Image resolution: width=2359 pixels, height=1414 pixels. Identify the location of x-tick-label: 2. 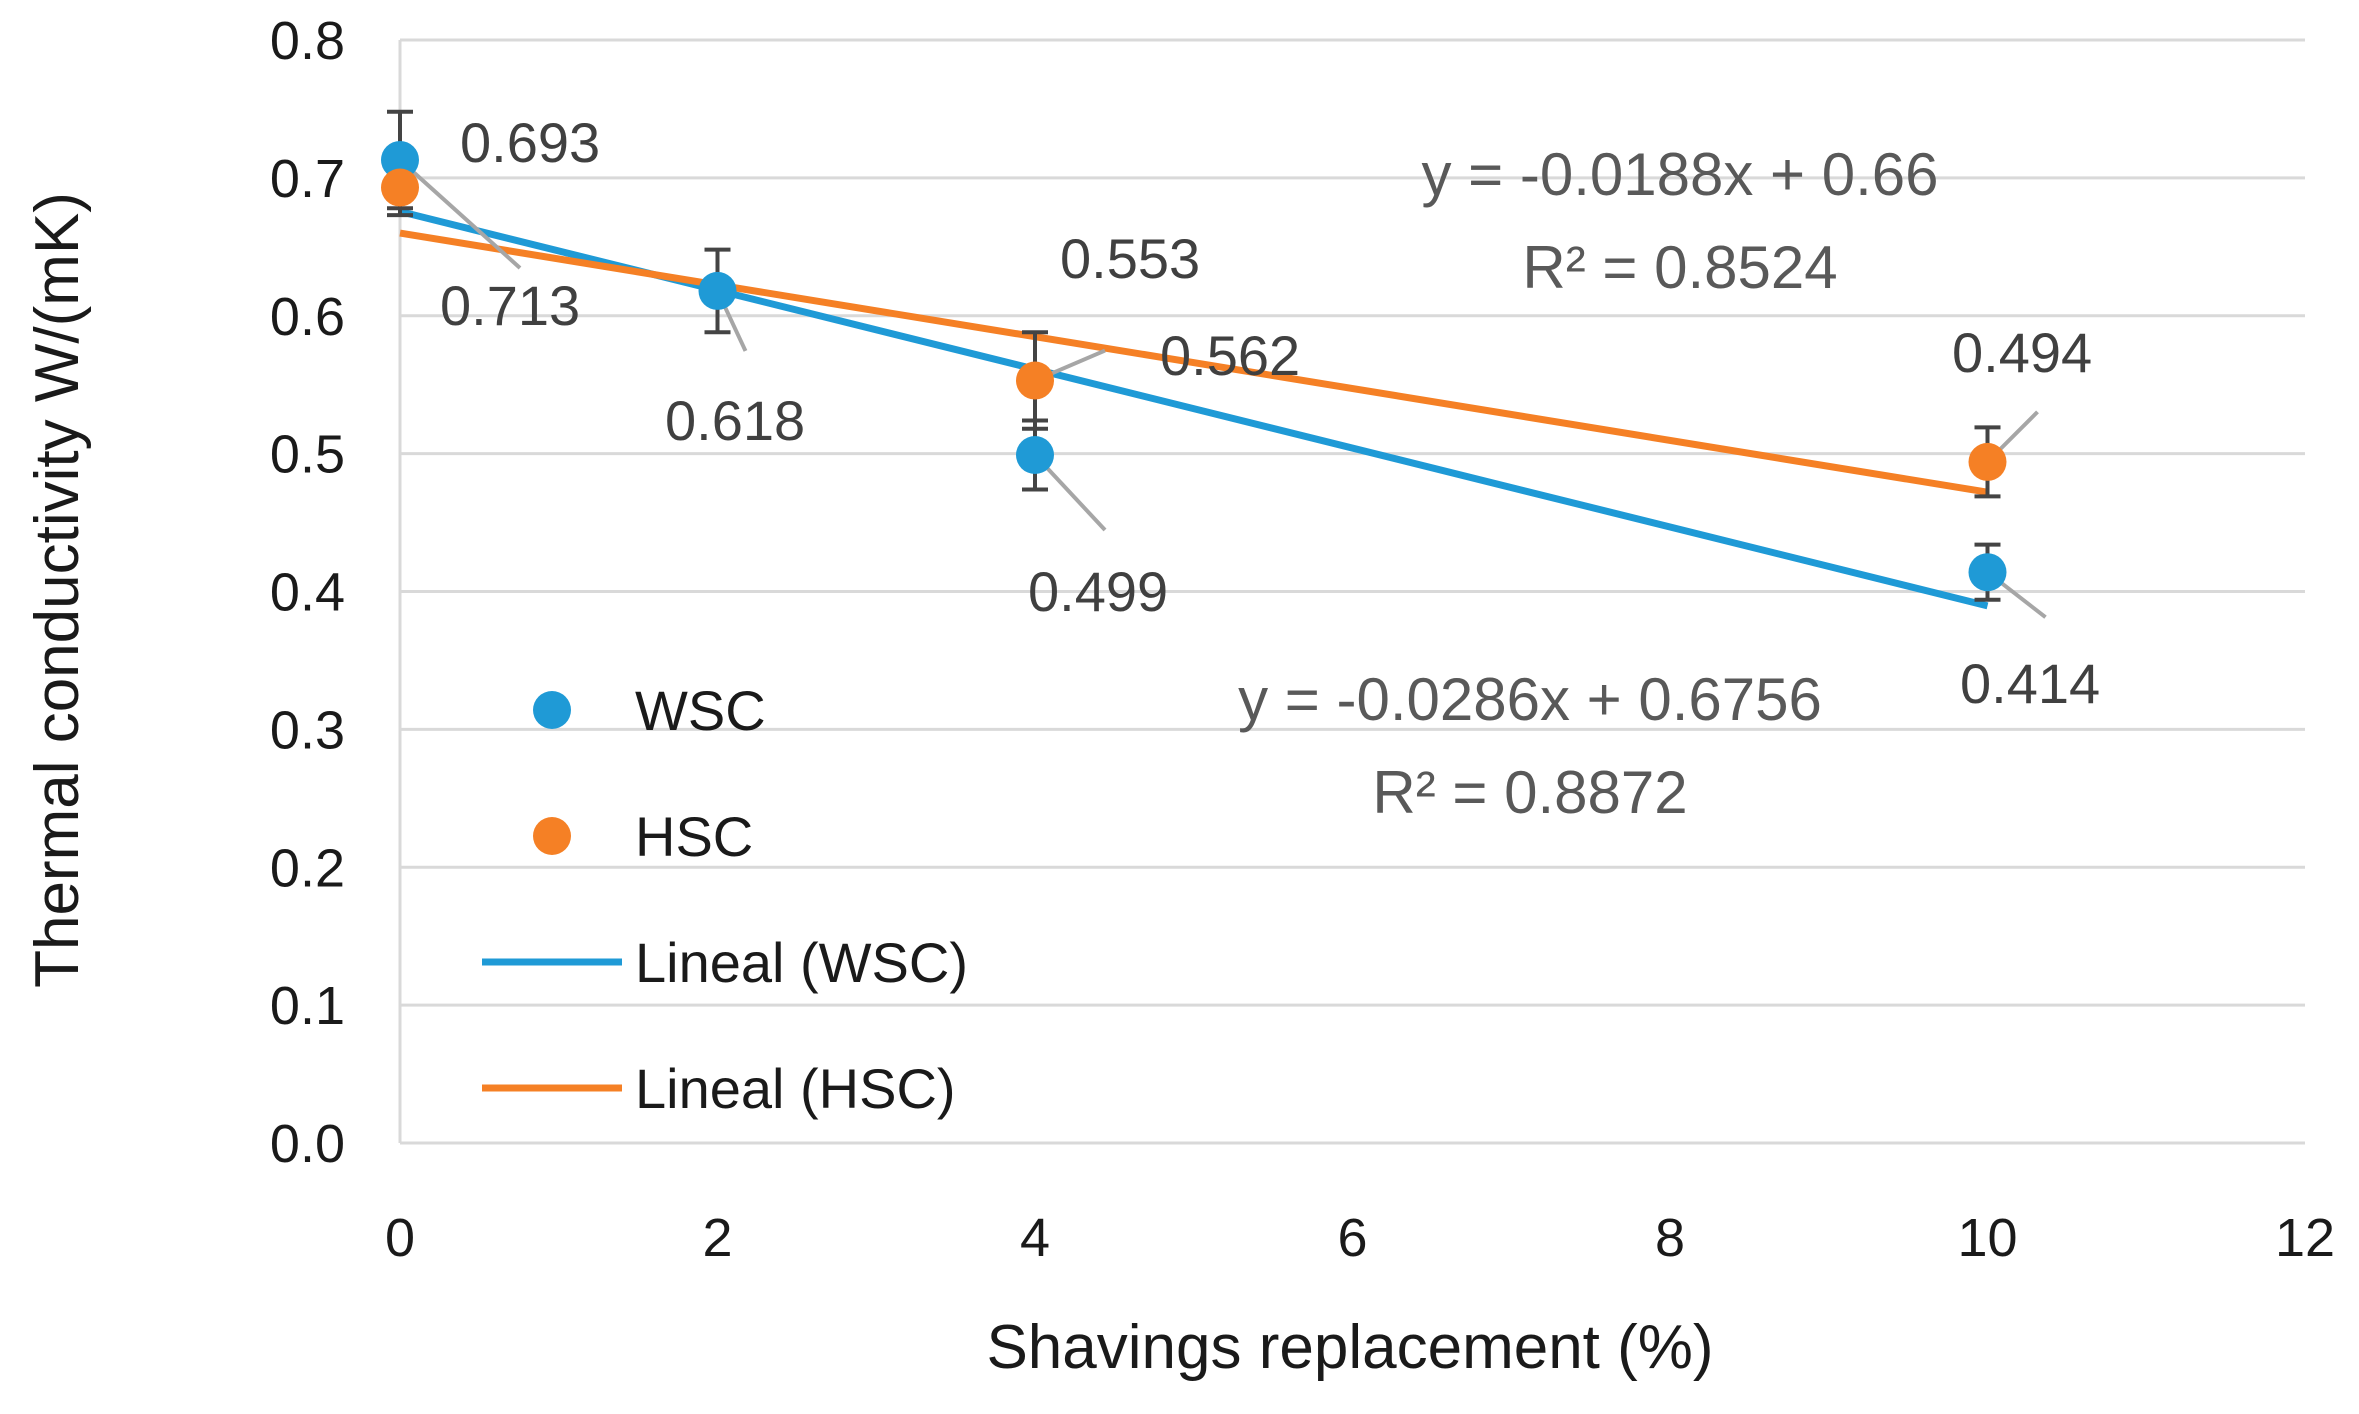
(717, 1238).